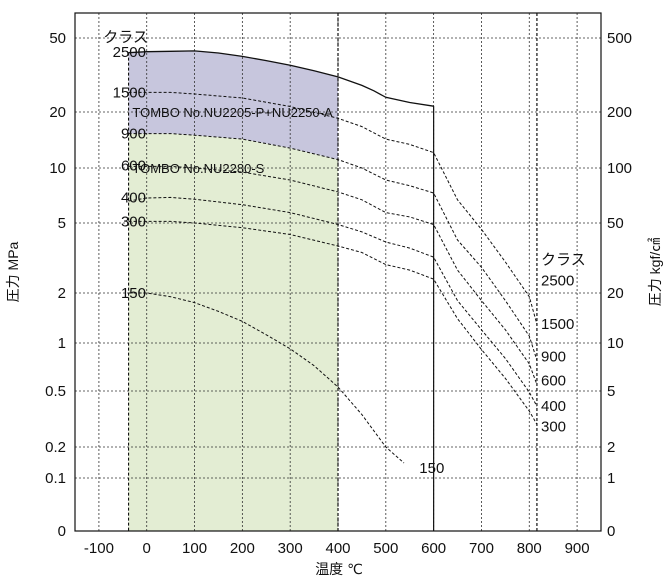 The image size is (671, 576). What do you see at coordinates (55, 447) in the screenshot?
I see `y-left-tick-label: 0.2` at bounding box center [55, 447].